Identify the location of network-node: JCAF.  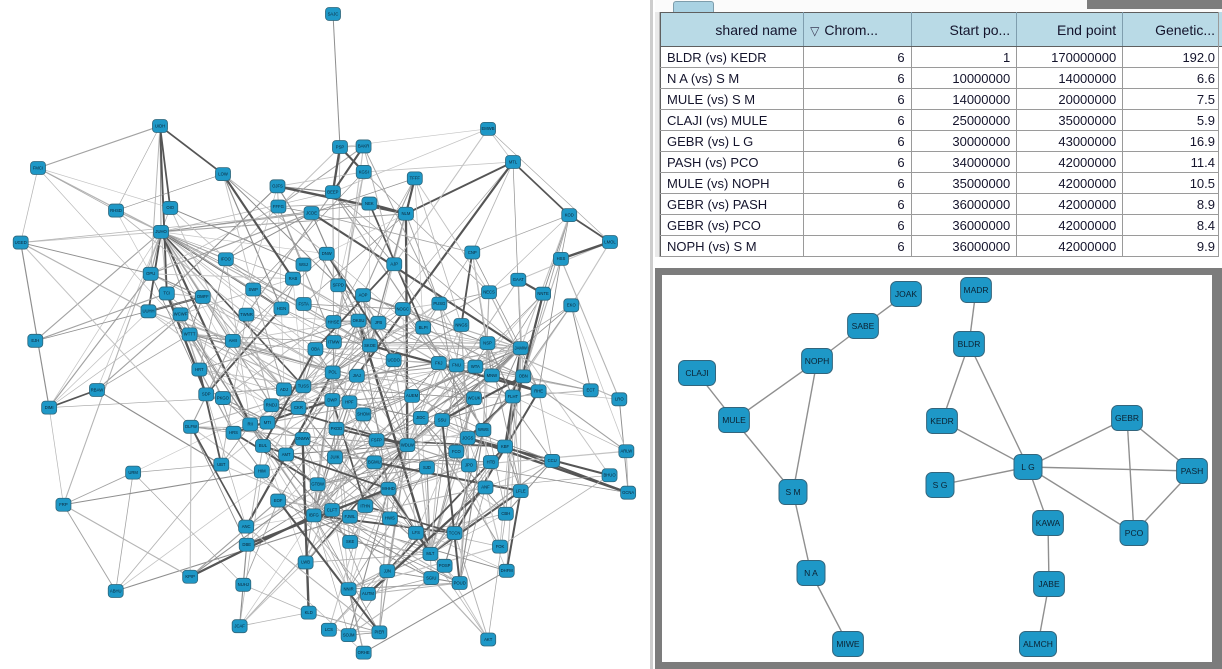
(239, 626).